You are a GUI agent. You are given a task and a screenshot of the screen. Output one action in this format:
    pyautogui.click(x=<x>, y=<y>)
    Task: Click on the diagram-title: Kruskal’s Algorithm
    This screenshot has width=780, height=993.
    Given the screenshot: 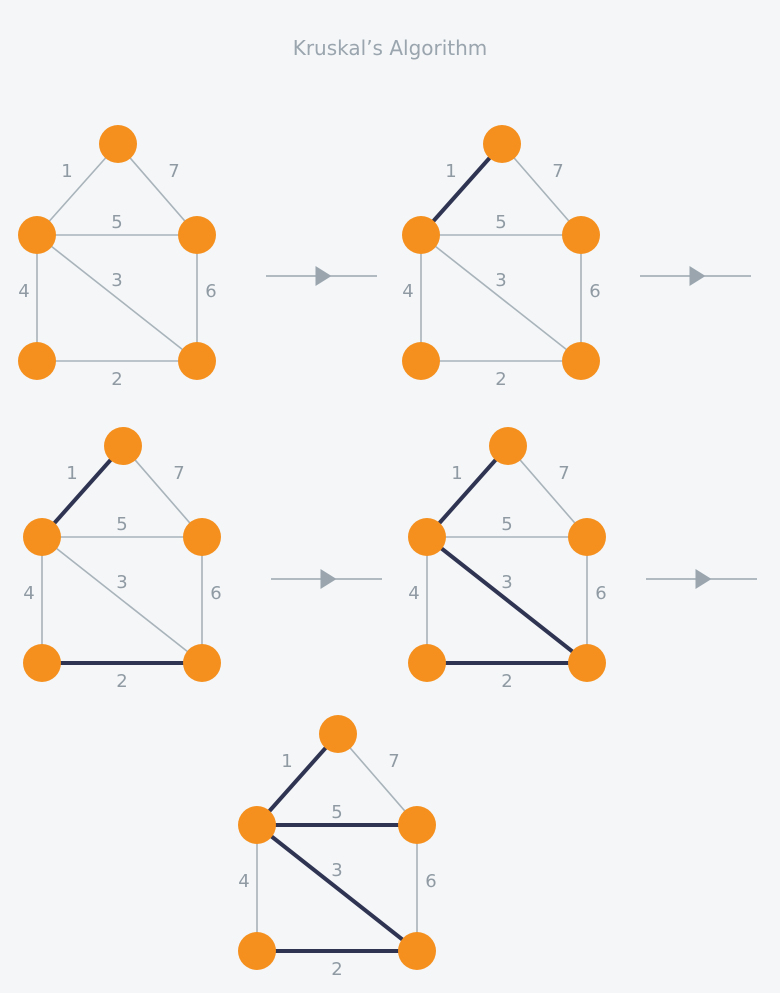 What is the action you would take?
    pyautogui.click(x=390, y=48)
    